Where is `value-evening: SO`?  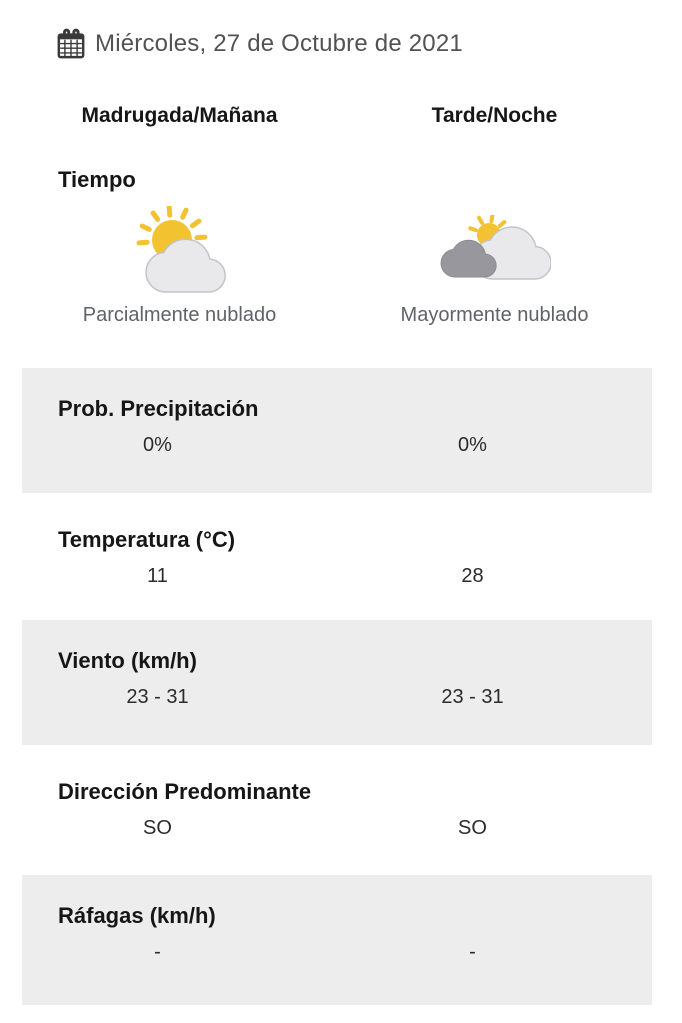 value-evening: SO is located at coordinates (472, 828).